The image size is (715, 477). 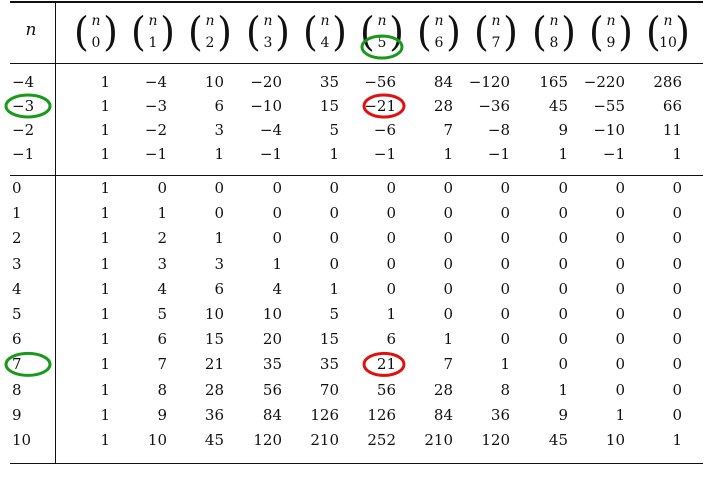 What do you see at coordinates (23, 82) in the screenshot?
I see `row-n-value: −4` at bounding box center [23, 82].